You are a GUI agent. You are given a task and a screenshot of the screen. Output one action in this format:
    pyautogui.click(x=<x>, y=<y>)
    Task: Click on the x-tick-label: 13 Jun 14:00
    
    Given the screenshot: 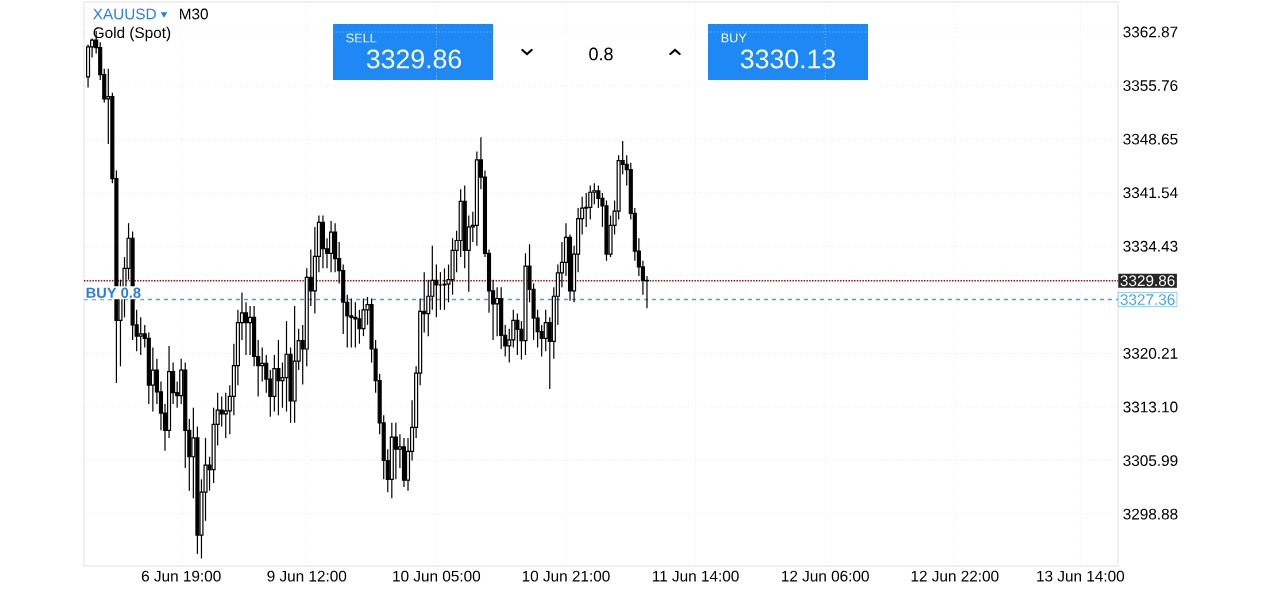 What is the action you would take?
    pyautogui.click(x=1081, y=576)
    